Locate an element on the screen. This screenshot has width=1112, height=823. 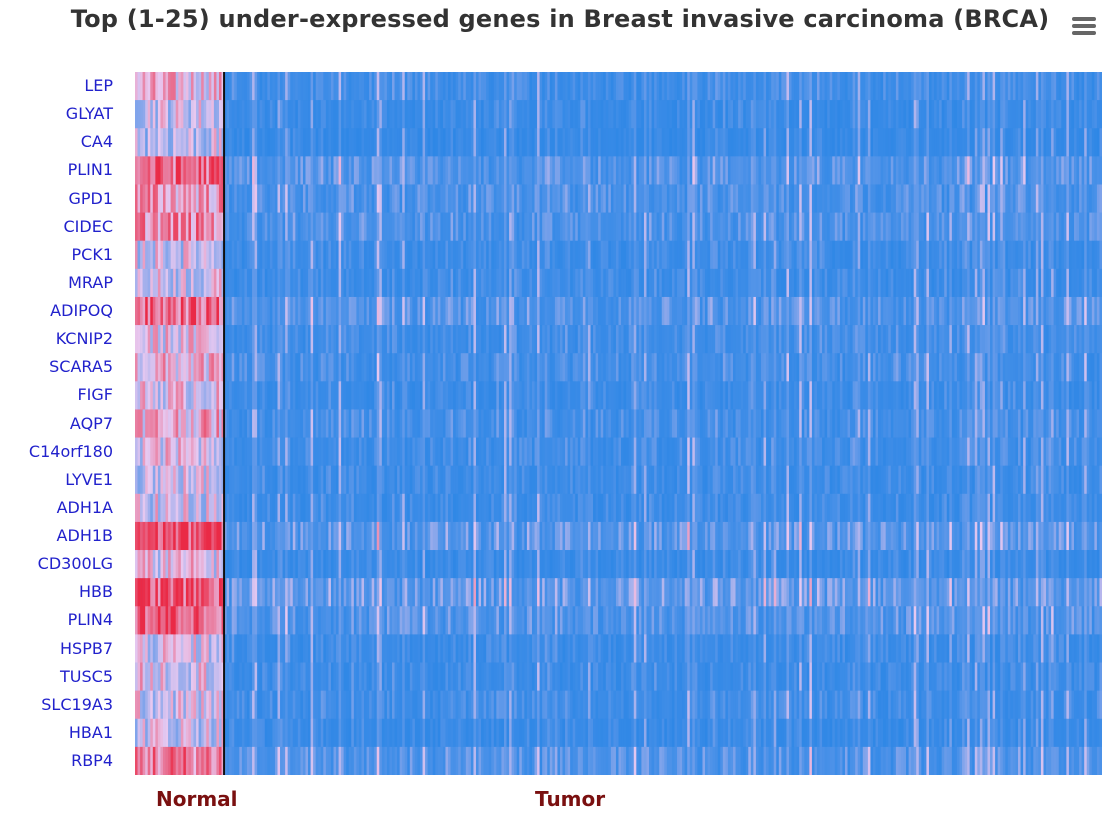
hamburger-menu-icon is located at coordinates (1084, 26).